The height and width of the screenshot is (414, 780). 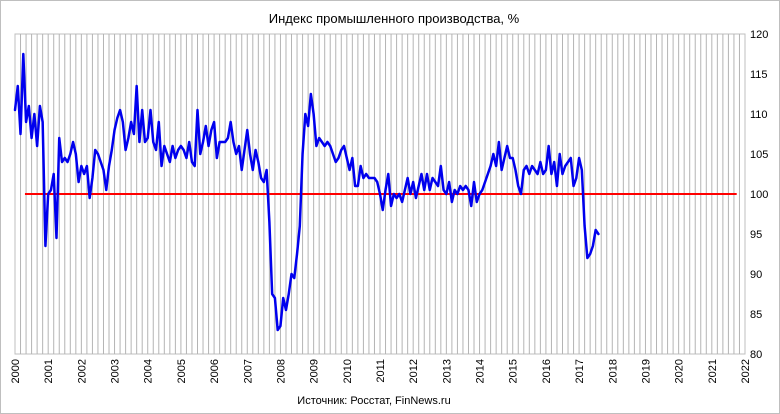 I want to click on x-tick-label: 2003, so click(x=116, y=371).